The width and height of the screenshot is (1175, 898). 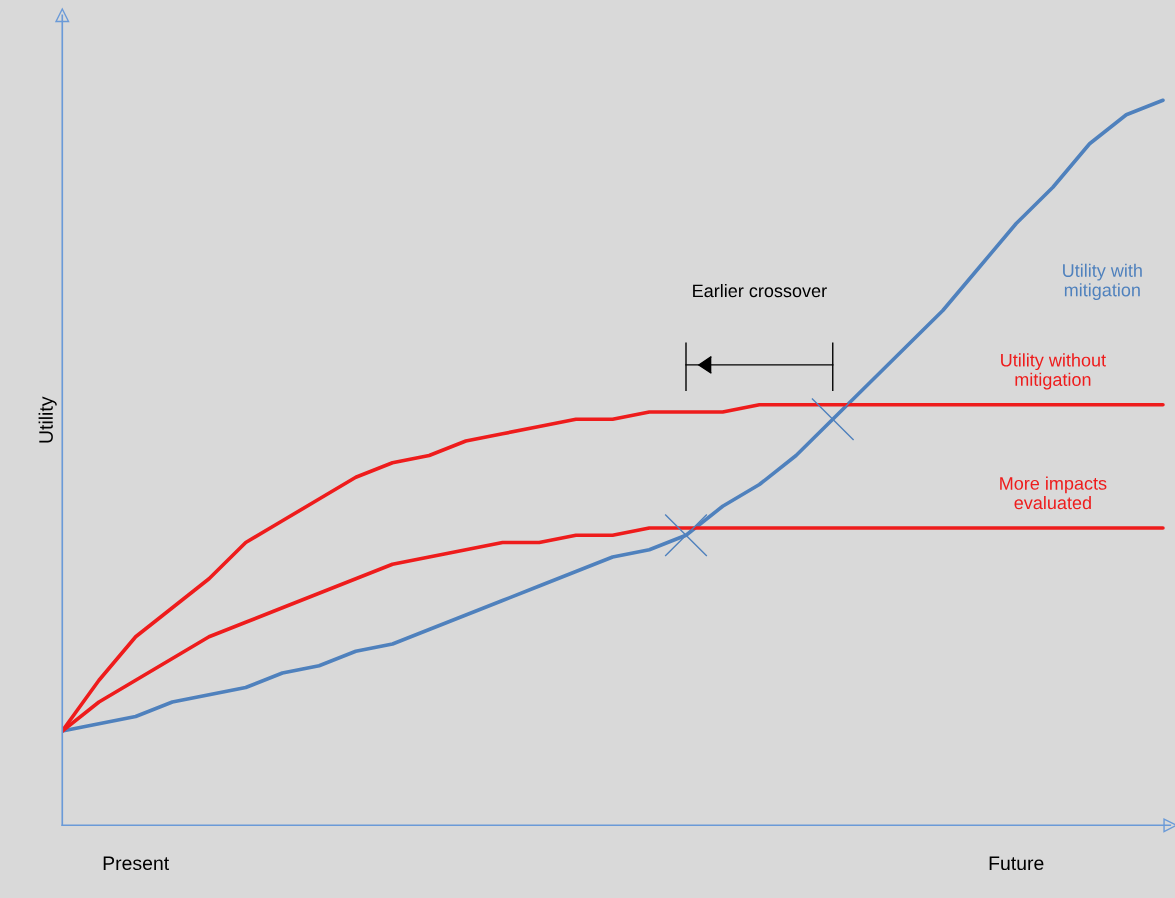 I want to click on x-tick-label: Present, so click(x=136, y=863).